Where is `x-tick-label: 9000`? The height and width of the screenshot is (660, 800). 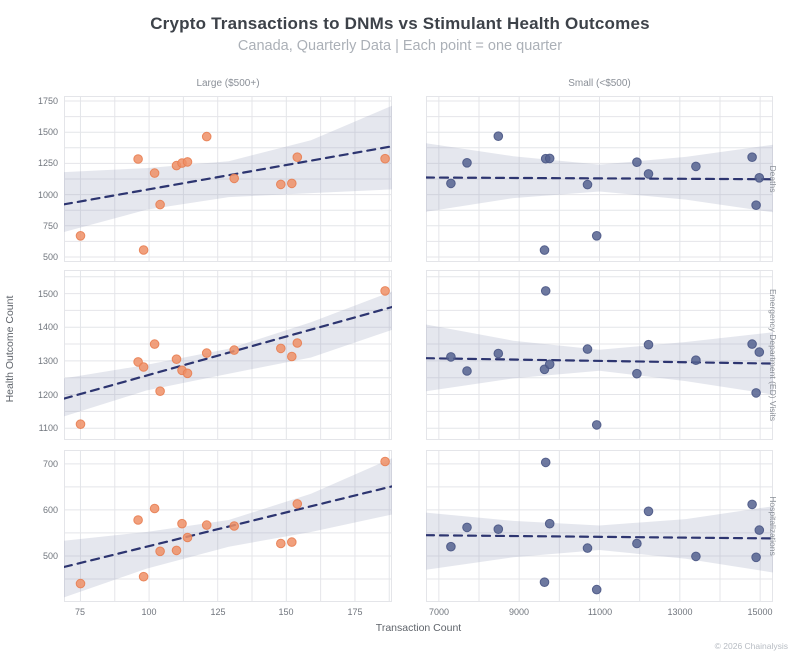
x-tick-label: 9000 is located at coordinates (519, 612).